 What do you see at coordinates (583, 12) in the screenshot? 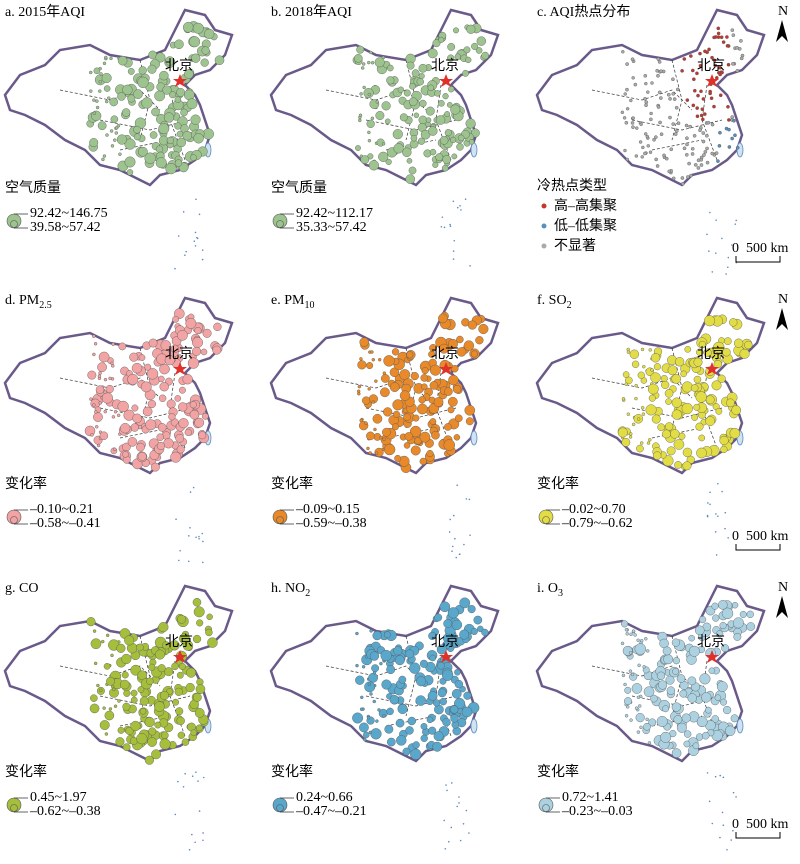
I see `panel-title: c. AQI热点分布` at bounding box center [583, 12].